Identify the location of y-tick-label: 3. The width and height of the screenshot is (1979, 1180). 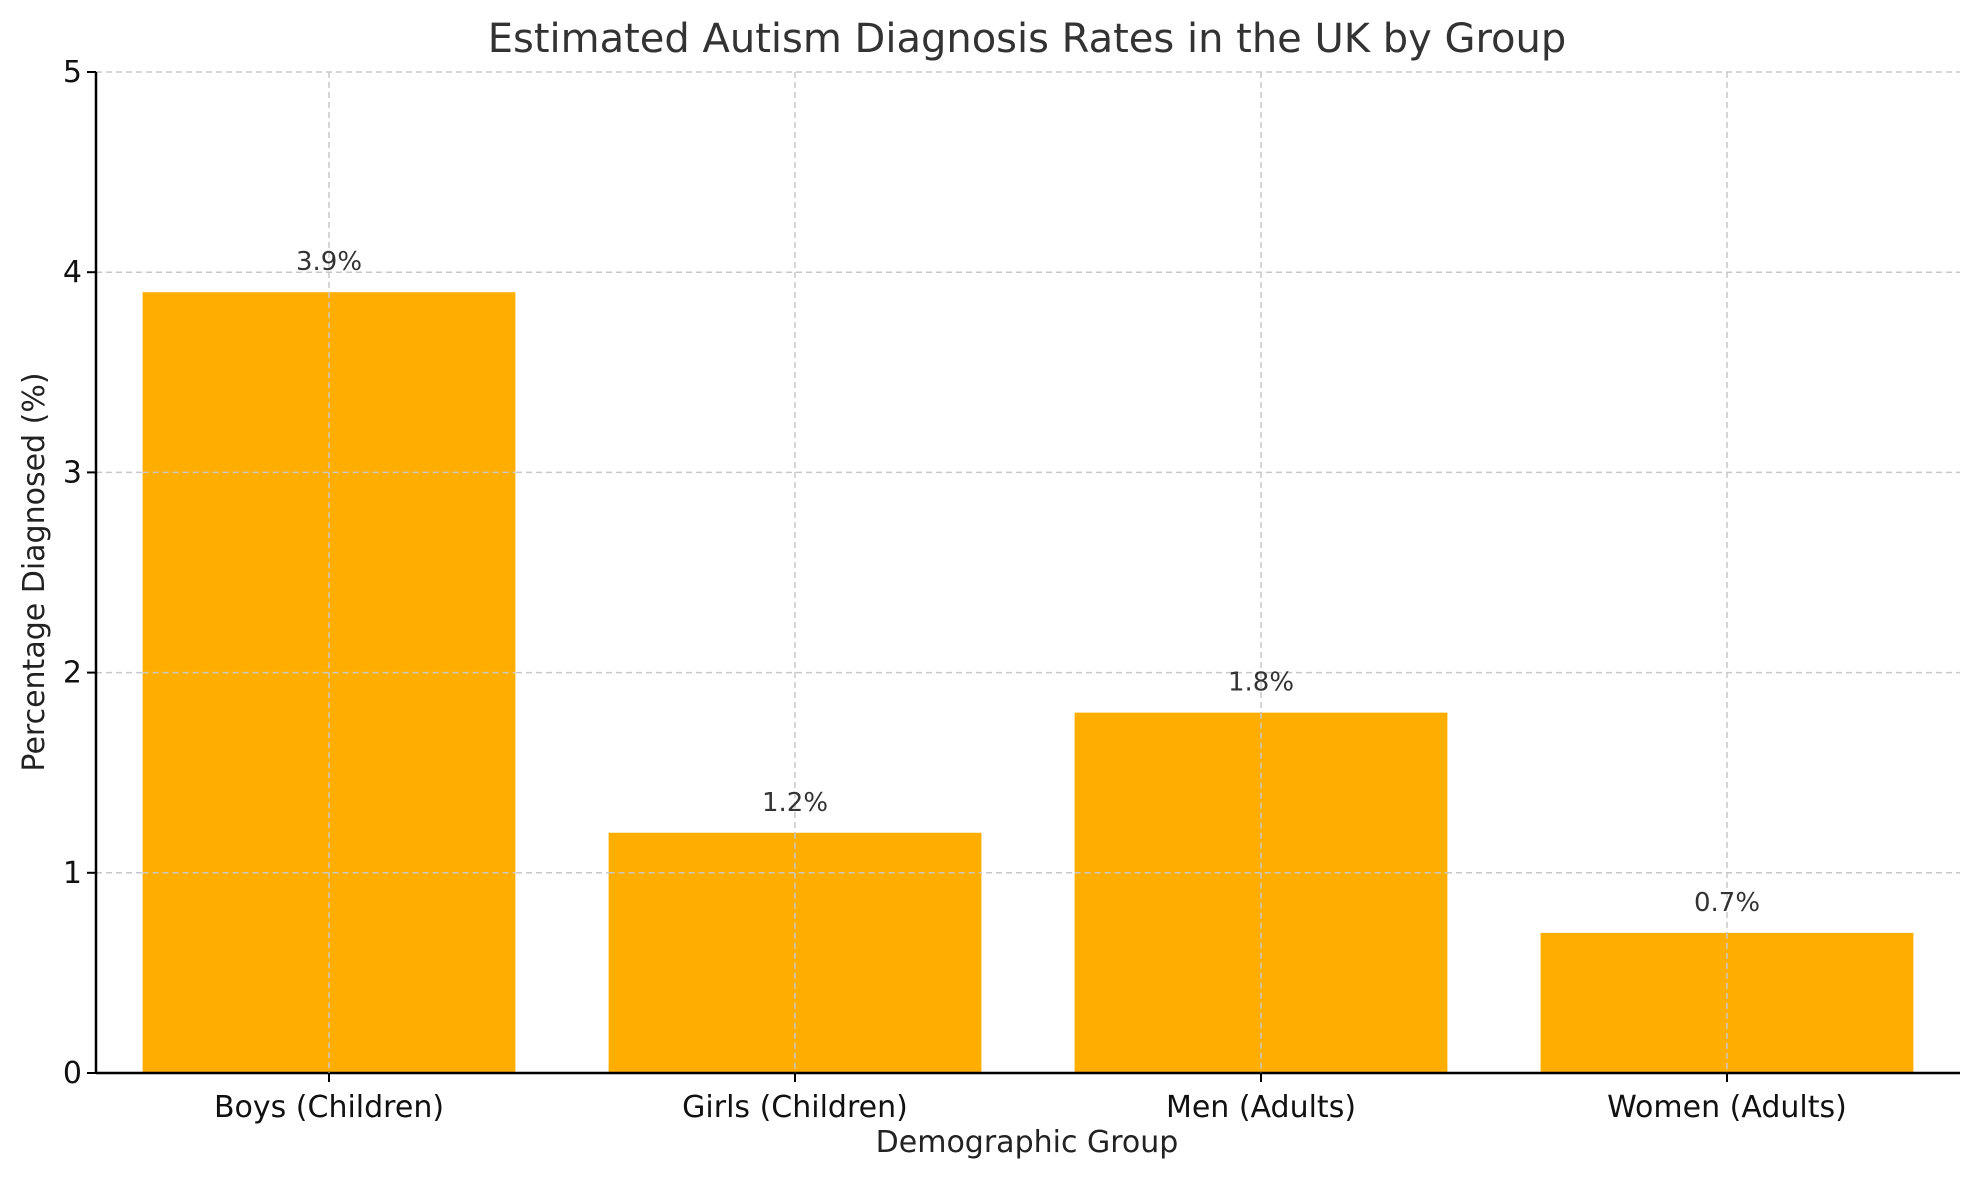
(72, 472).